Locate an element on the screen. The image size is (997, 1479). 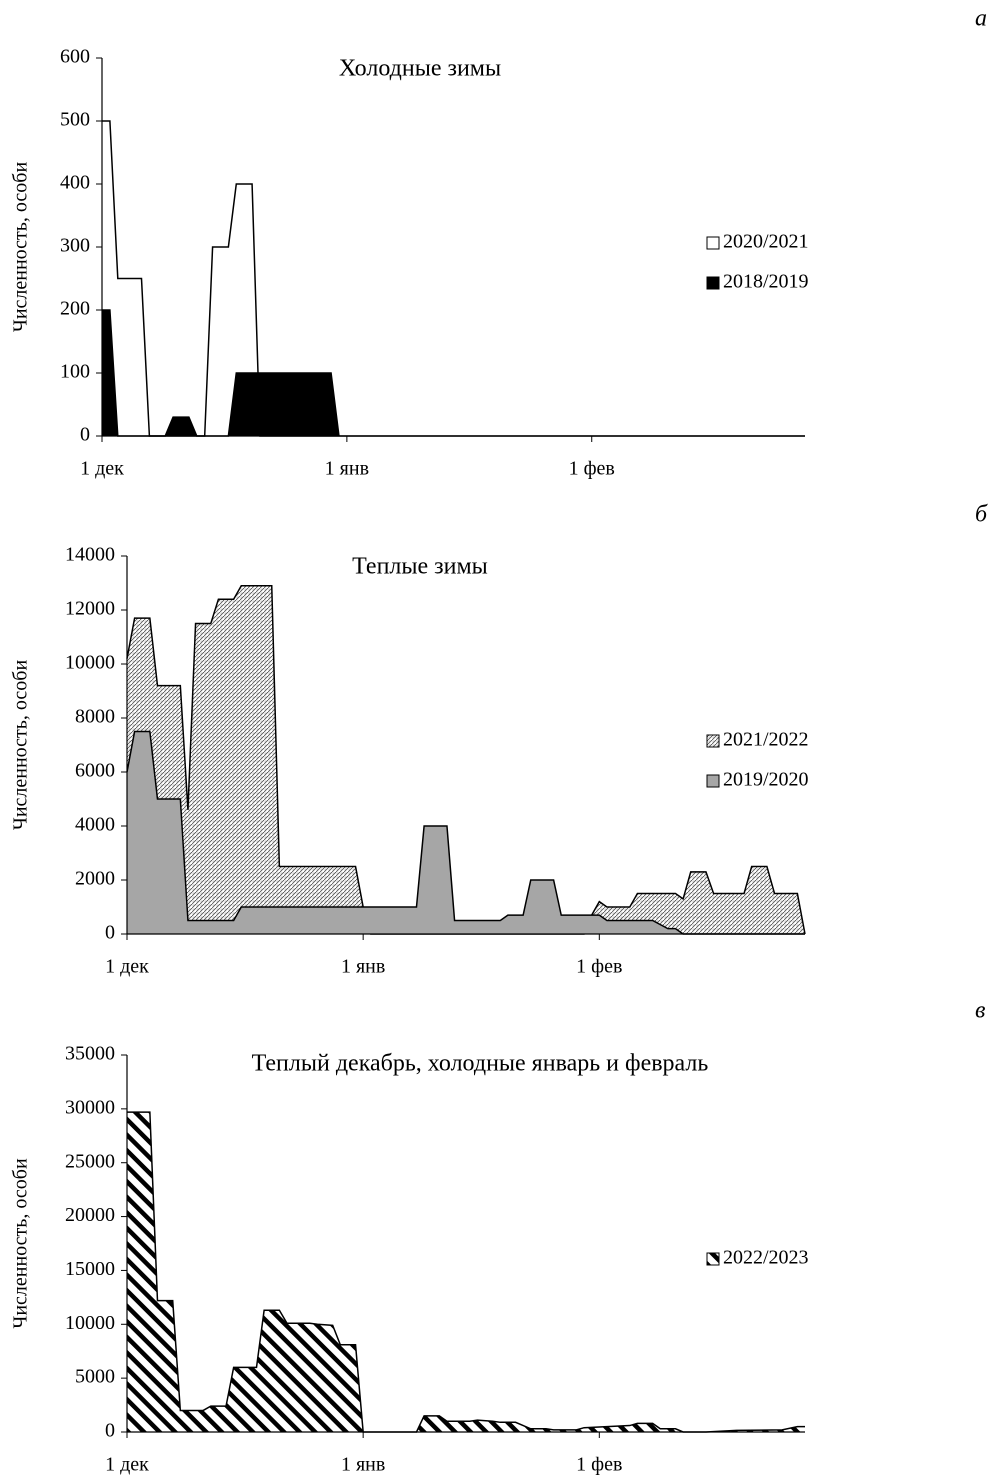
y-tick-label: 600 is located at coordinates (75, 57).